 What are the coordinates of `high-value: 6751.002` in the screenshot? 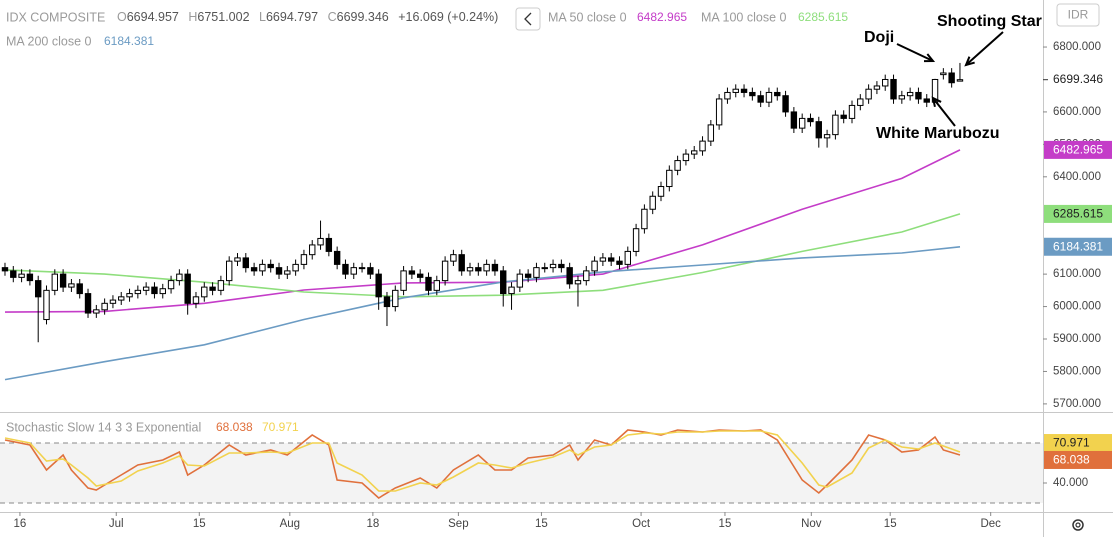 It's located at (223, 17).